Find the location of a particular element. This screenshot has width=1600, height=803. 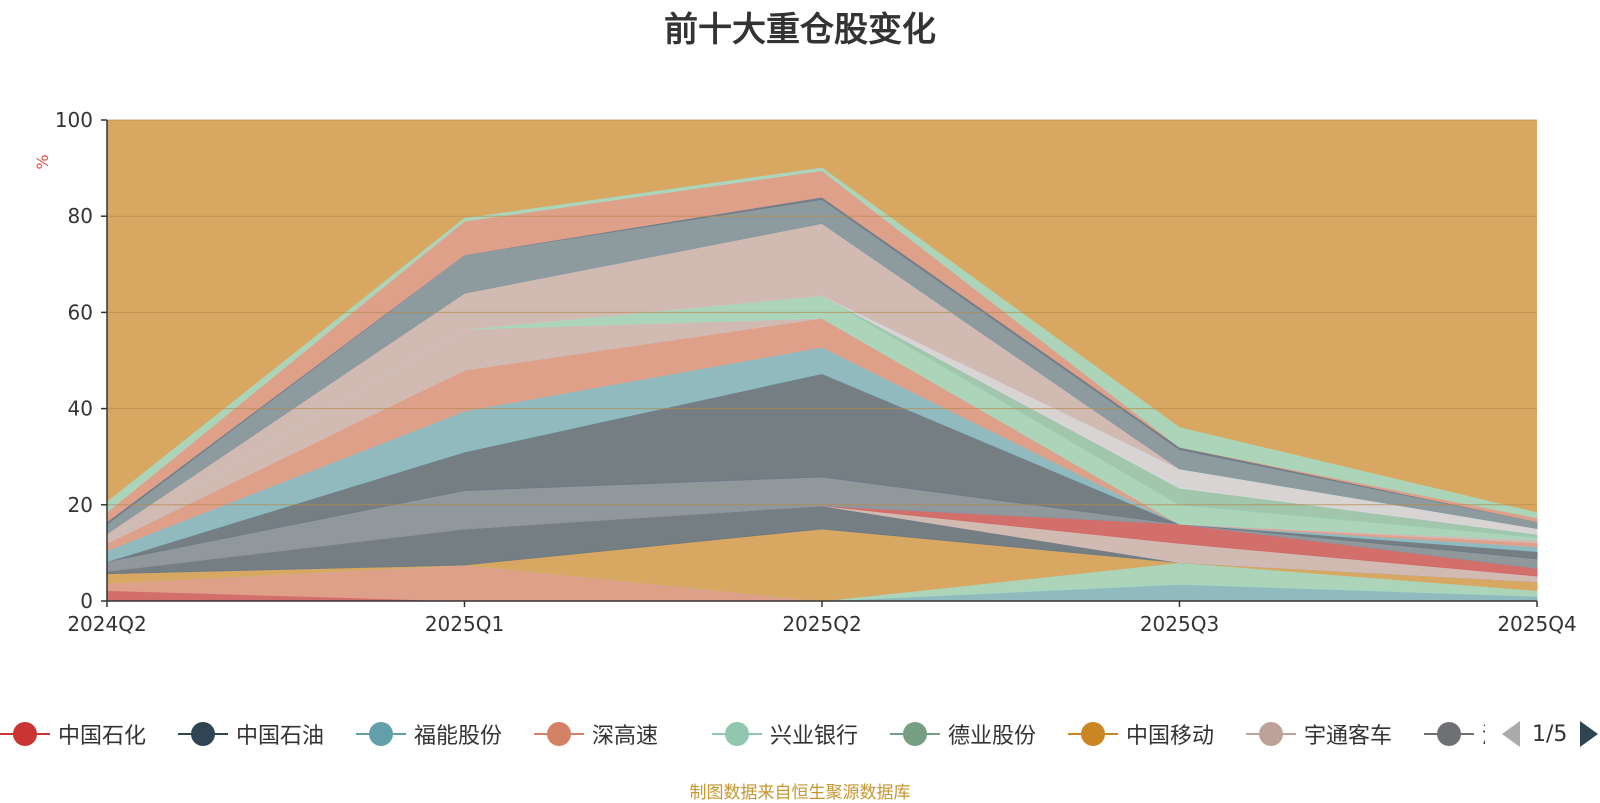

y-tick-label: 0 is located at coordinates (86, 601).